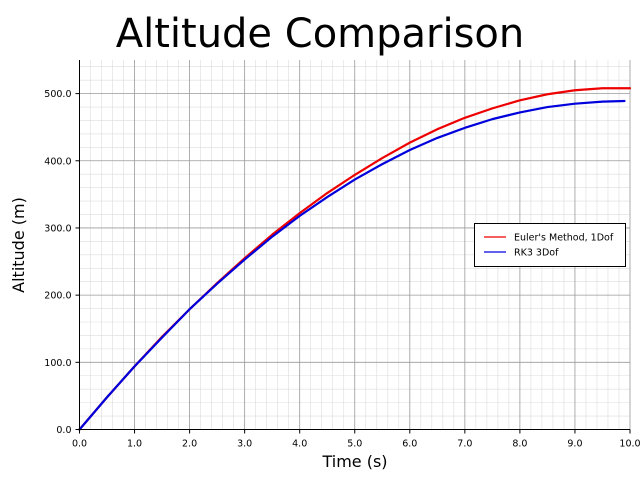 The width and height of the screenshot is (640, 480). What do you see at coordinates (354, 461) in the screenshot?
I see `x-axis-label: Time (s)` at bounding box center [354, 461].